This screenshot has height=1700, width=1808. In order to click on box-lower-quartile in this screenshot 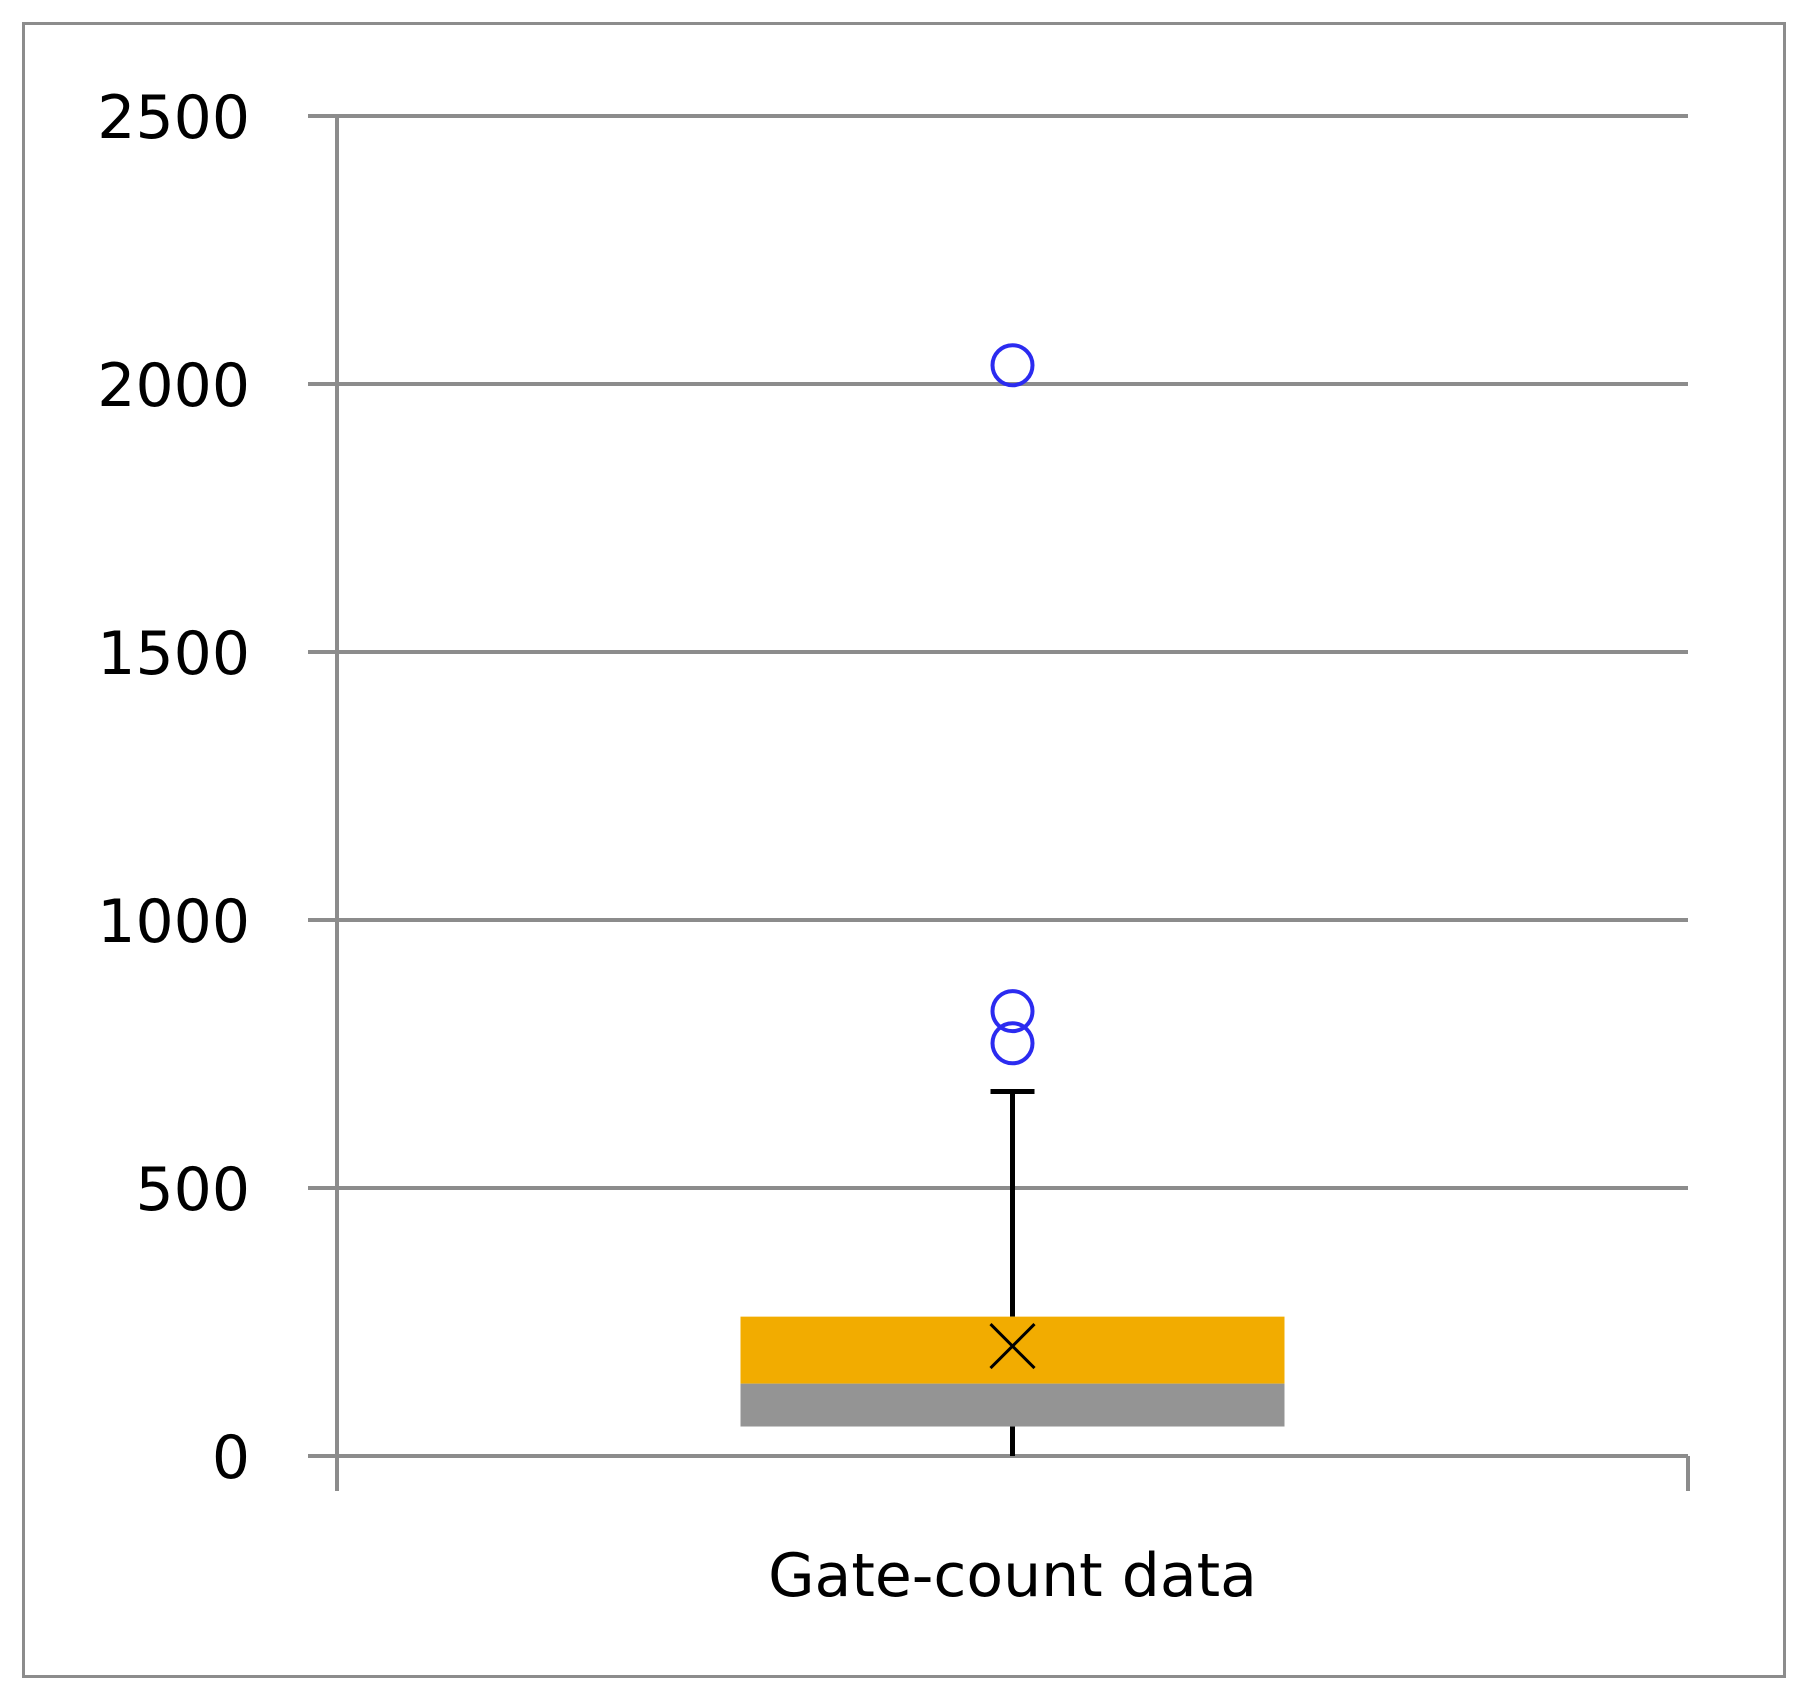, I will do `click(1012, 1405)`.